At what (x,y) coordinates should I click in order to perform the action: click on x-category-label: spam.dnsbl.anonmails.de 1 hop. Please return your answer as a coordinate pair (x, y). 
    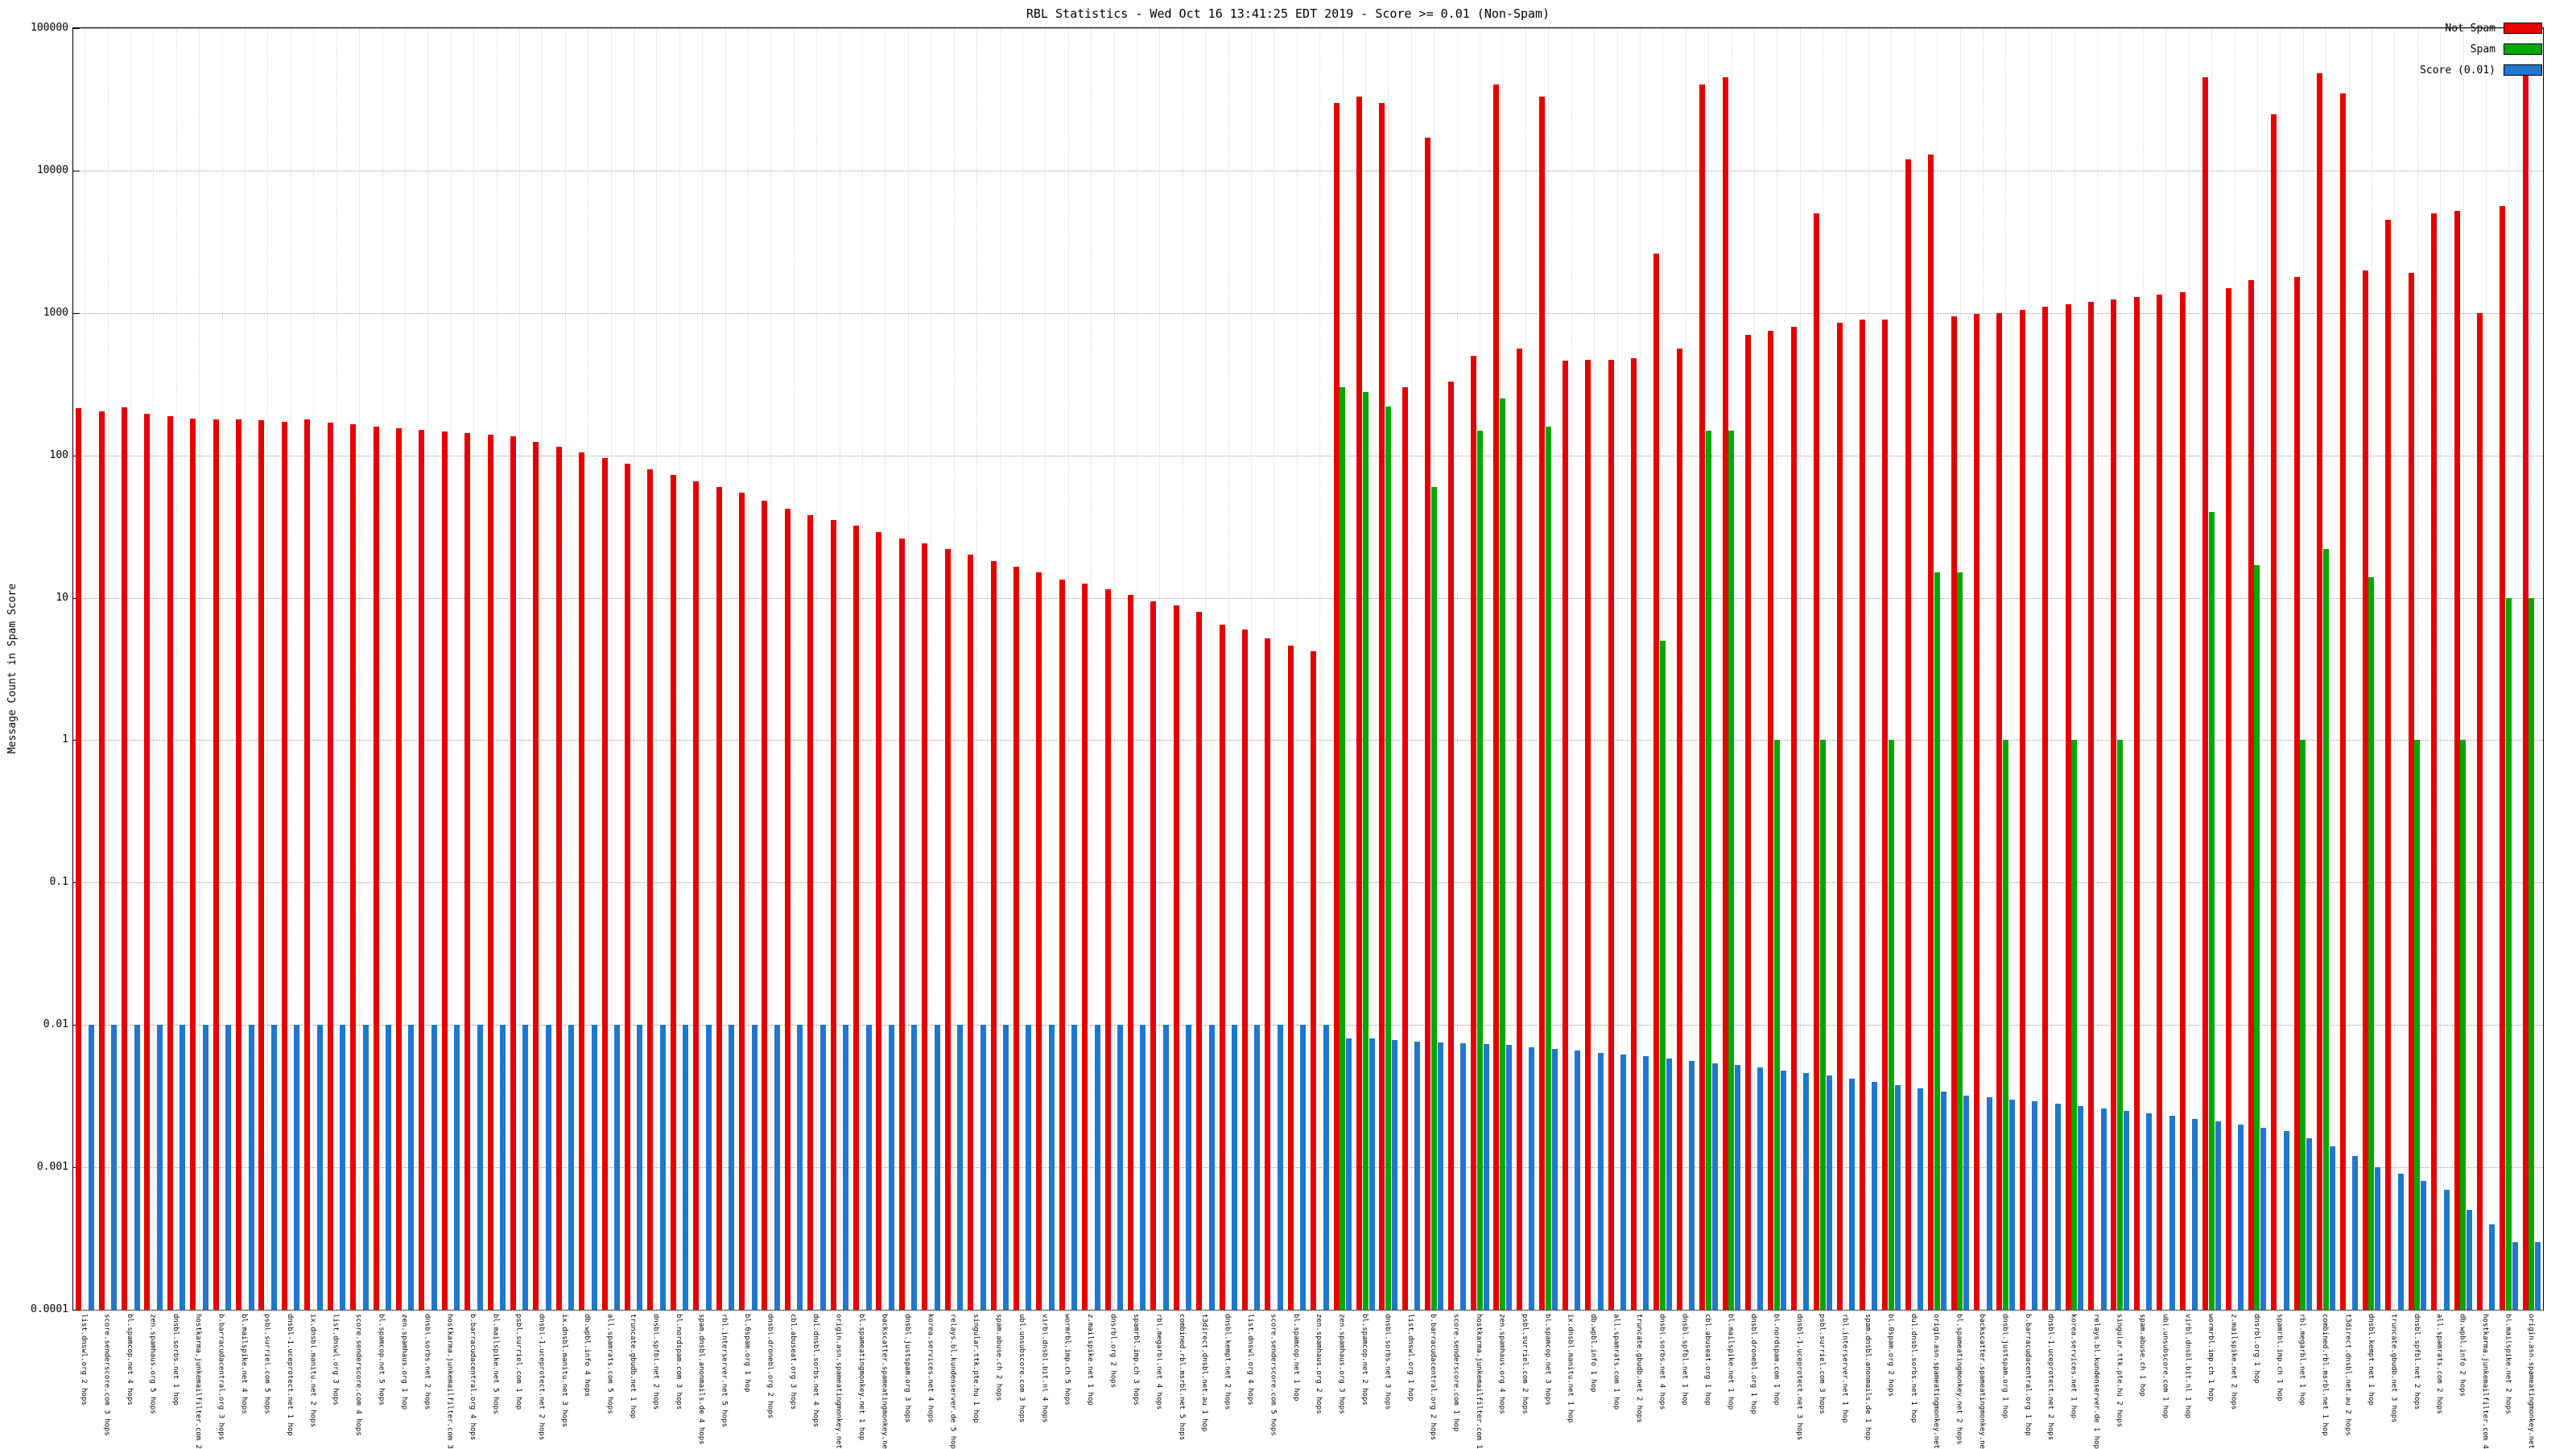
    Looking at the image, I should click on (1867, 1377).